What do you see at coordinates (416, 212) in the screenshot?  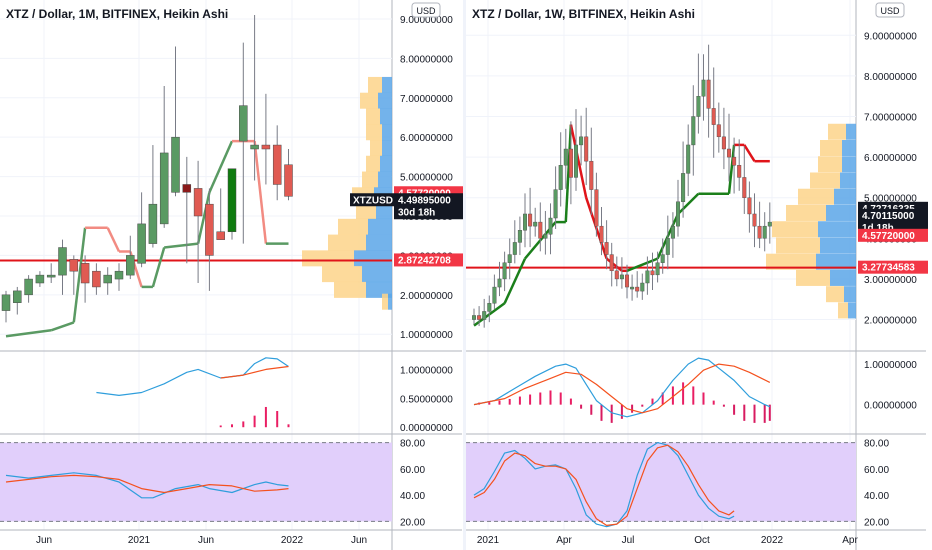 I see `price-tag-countdown: 30d 18h` at bounding box center [416, 212].